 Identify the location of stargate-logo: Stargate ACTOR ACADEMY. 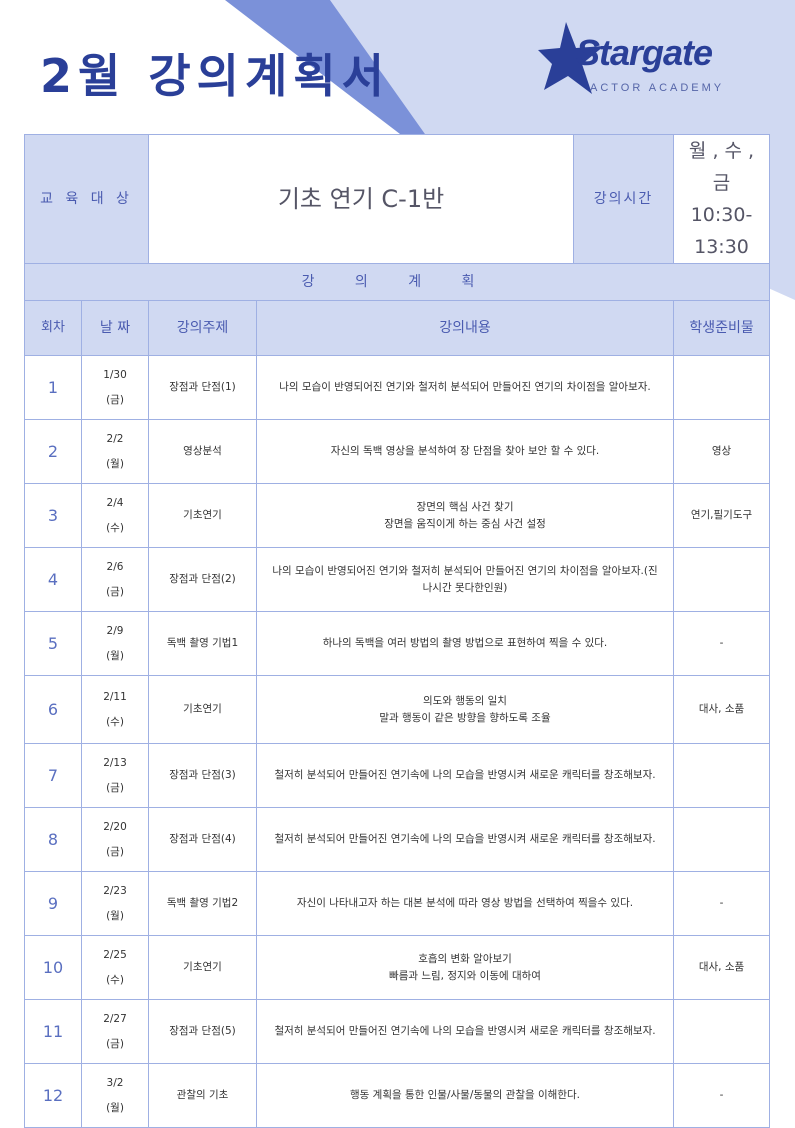
(653, 60).